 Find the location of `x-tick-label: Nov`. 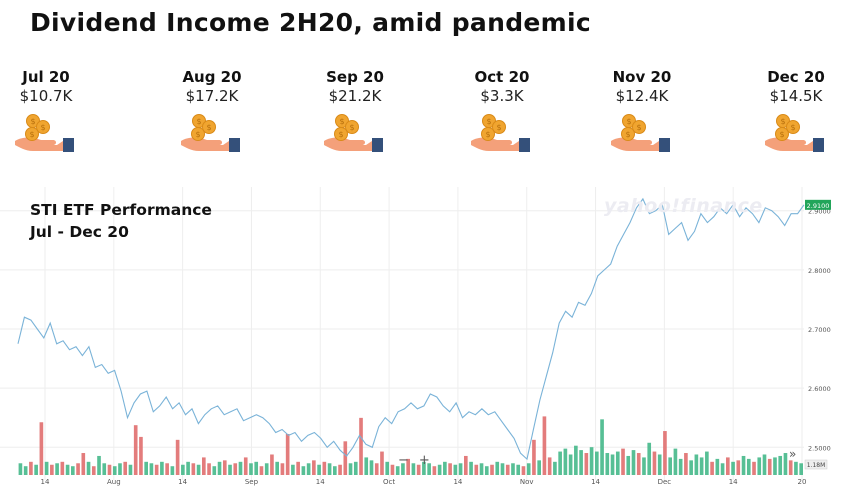

x-tick-label: Nov is located at coordinates (527, 482).